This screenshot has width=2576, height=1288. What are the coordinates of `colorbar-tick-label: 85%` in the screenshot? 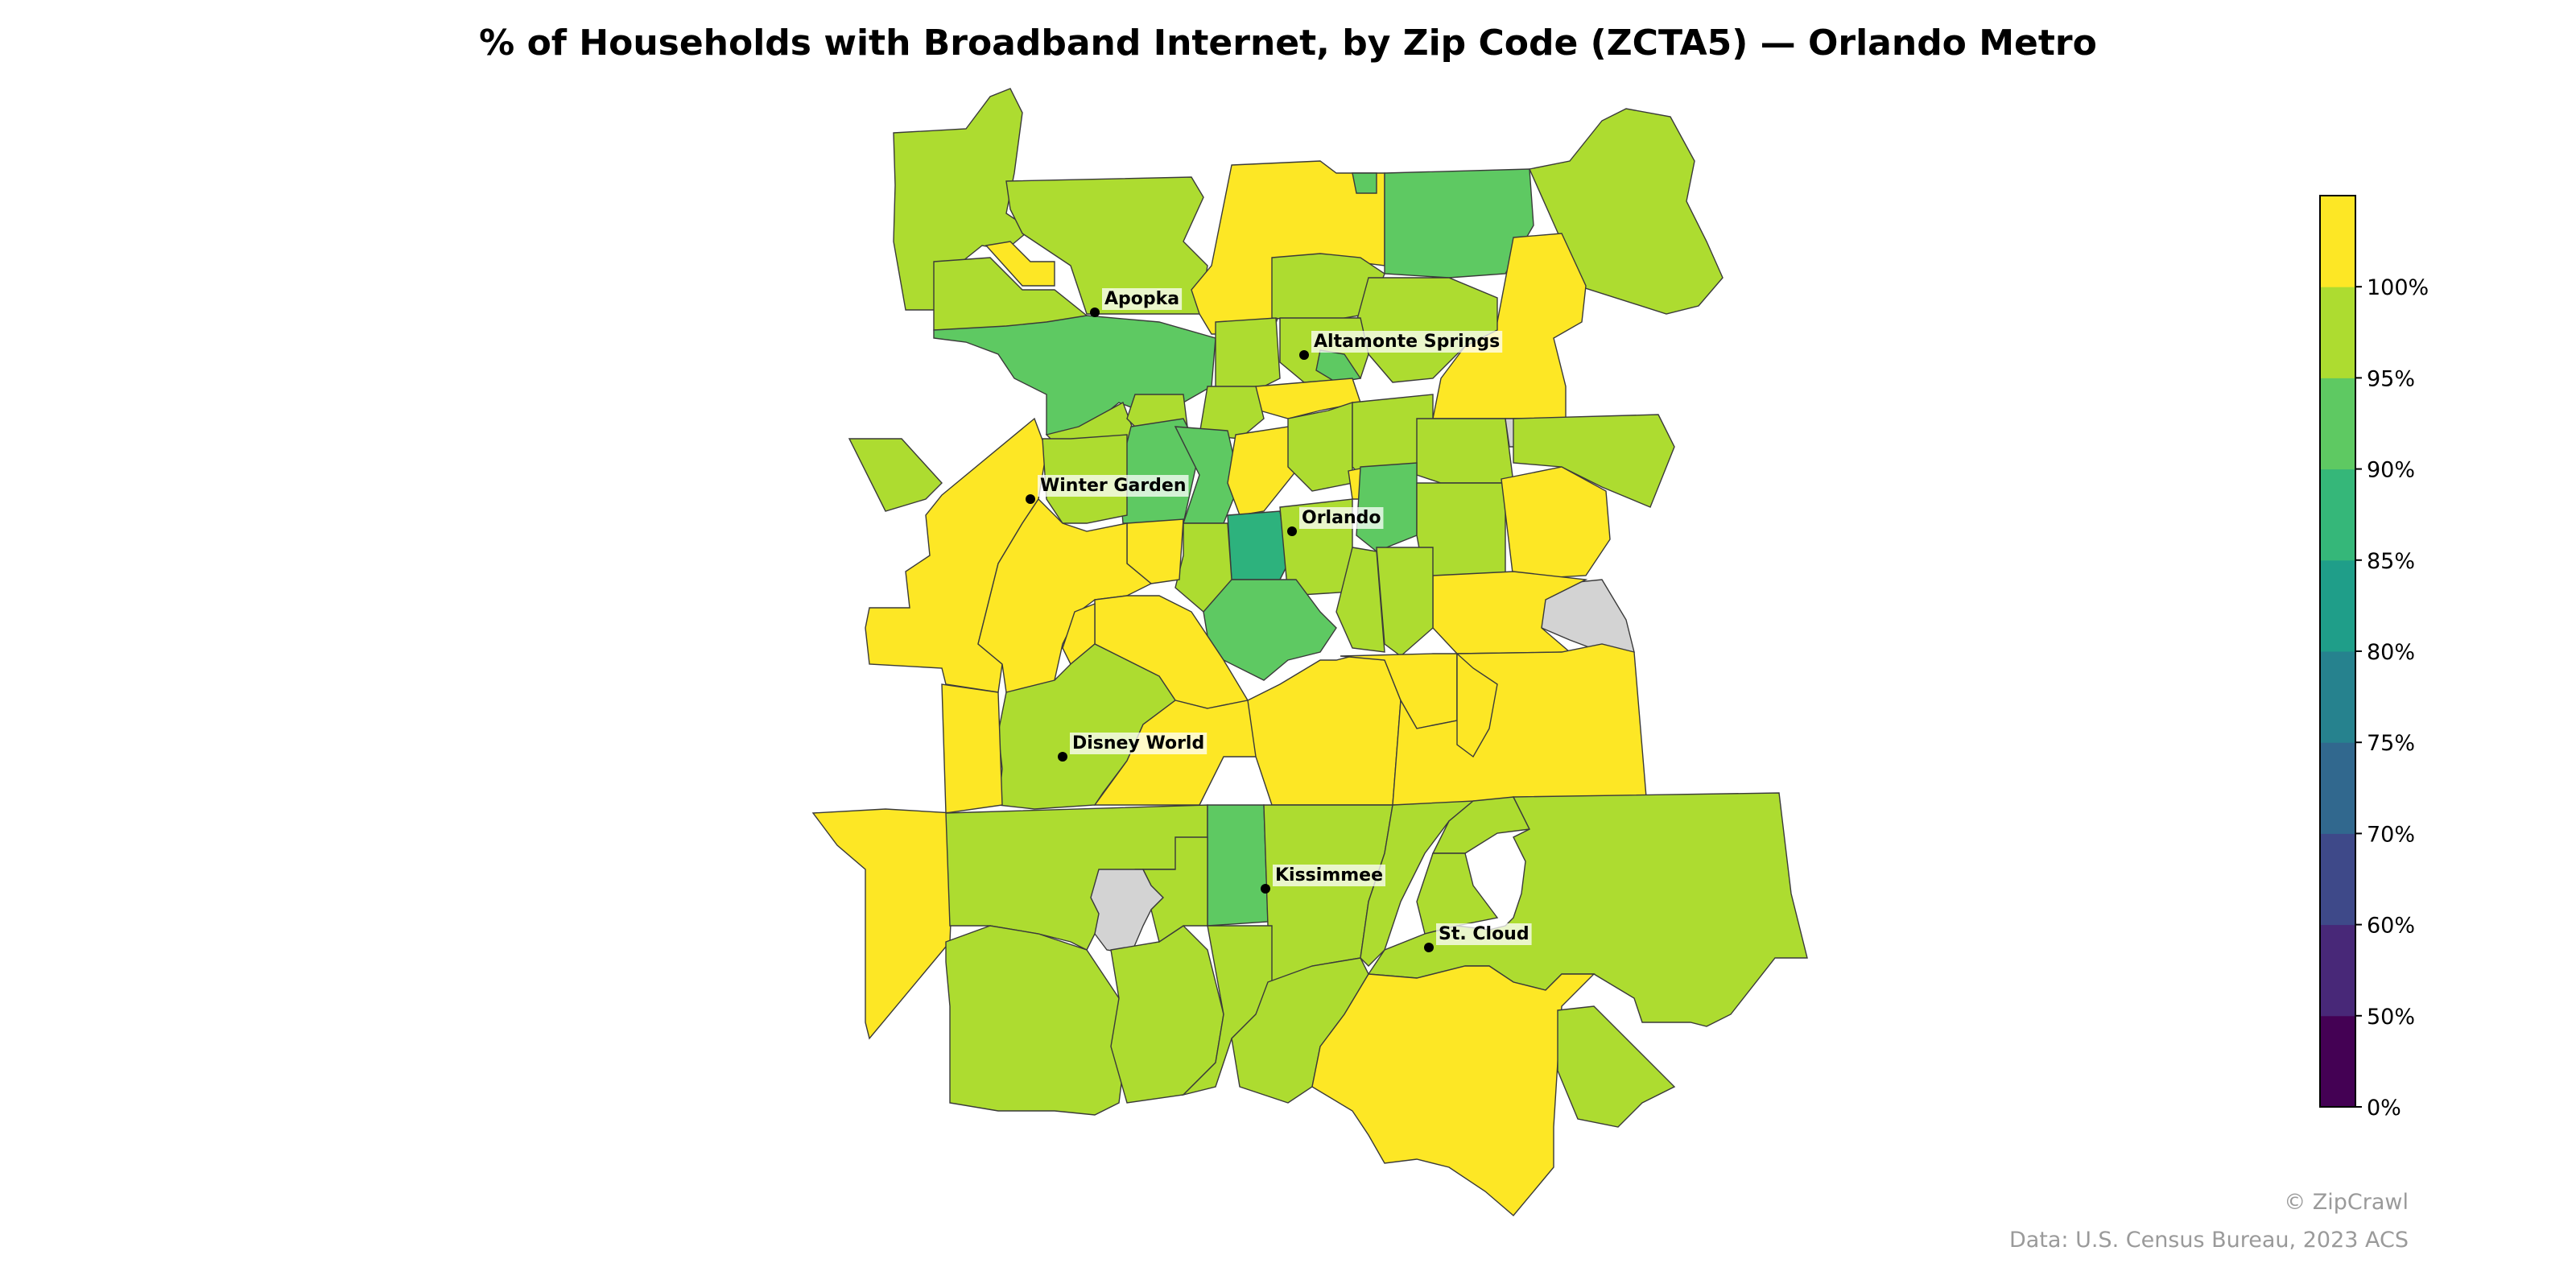 It's located at (2391, 561).